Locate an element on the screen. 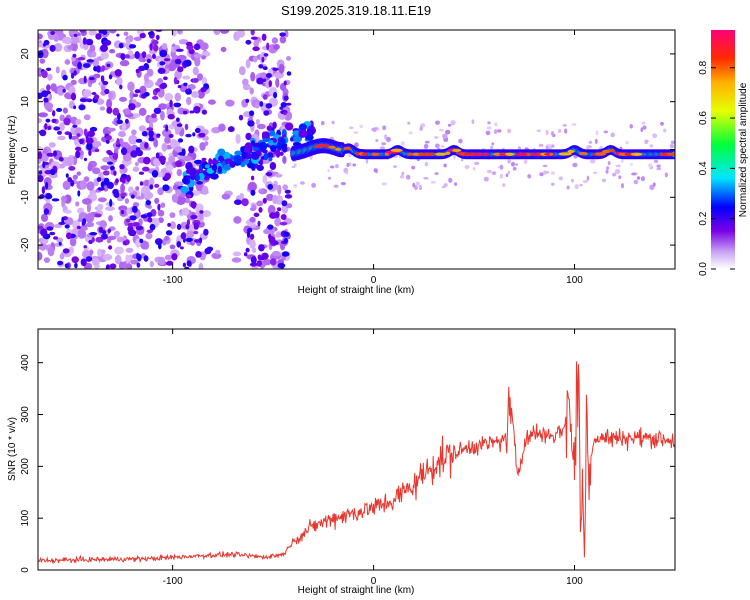  colorbar-ticks: 0.0 0.2 0.4 0.6 0.8 is located at coordinates (716, 168).